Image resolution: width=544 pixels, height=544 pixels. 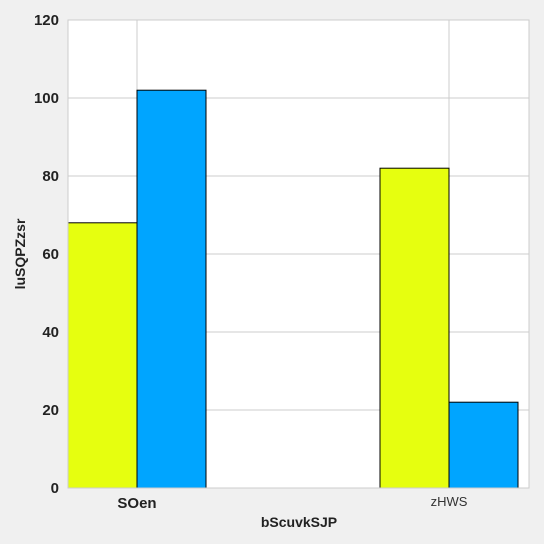 I want to click on x-tick-labels: SOen zHWS, so click(x=292, y=503).